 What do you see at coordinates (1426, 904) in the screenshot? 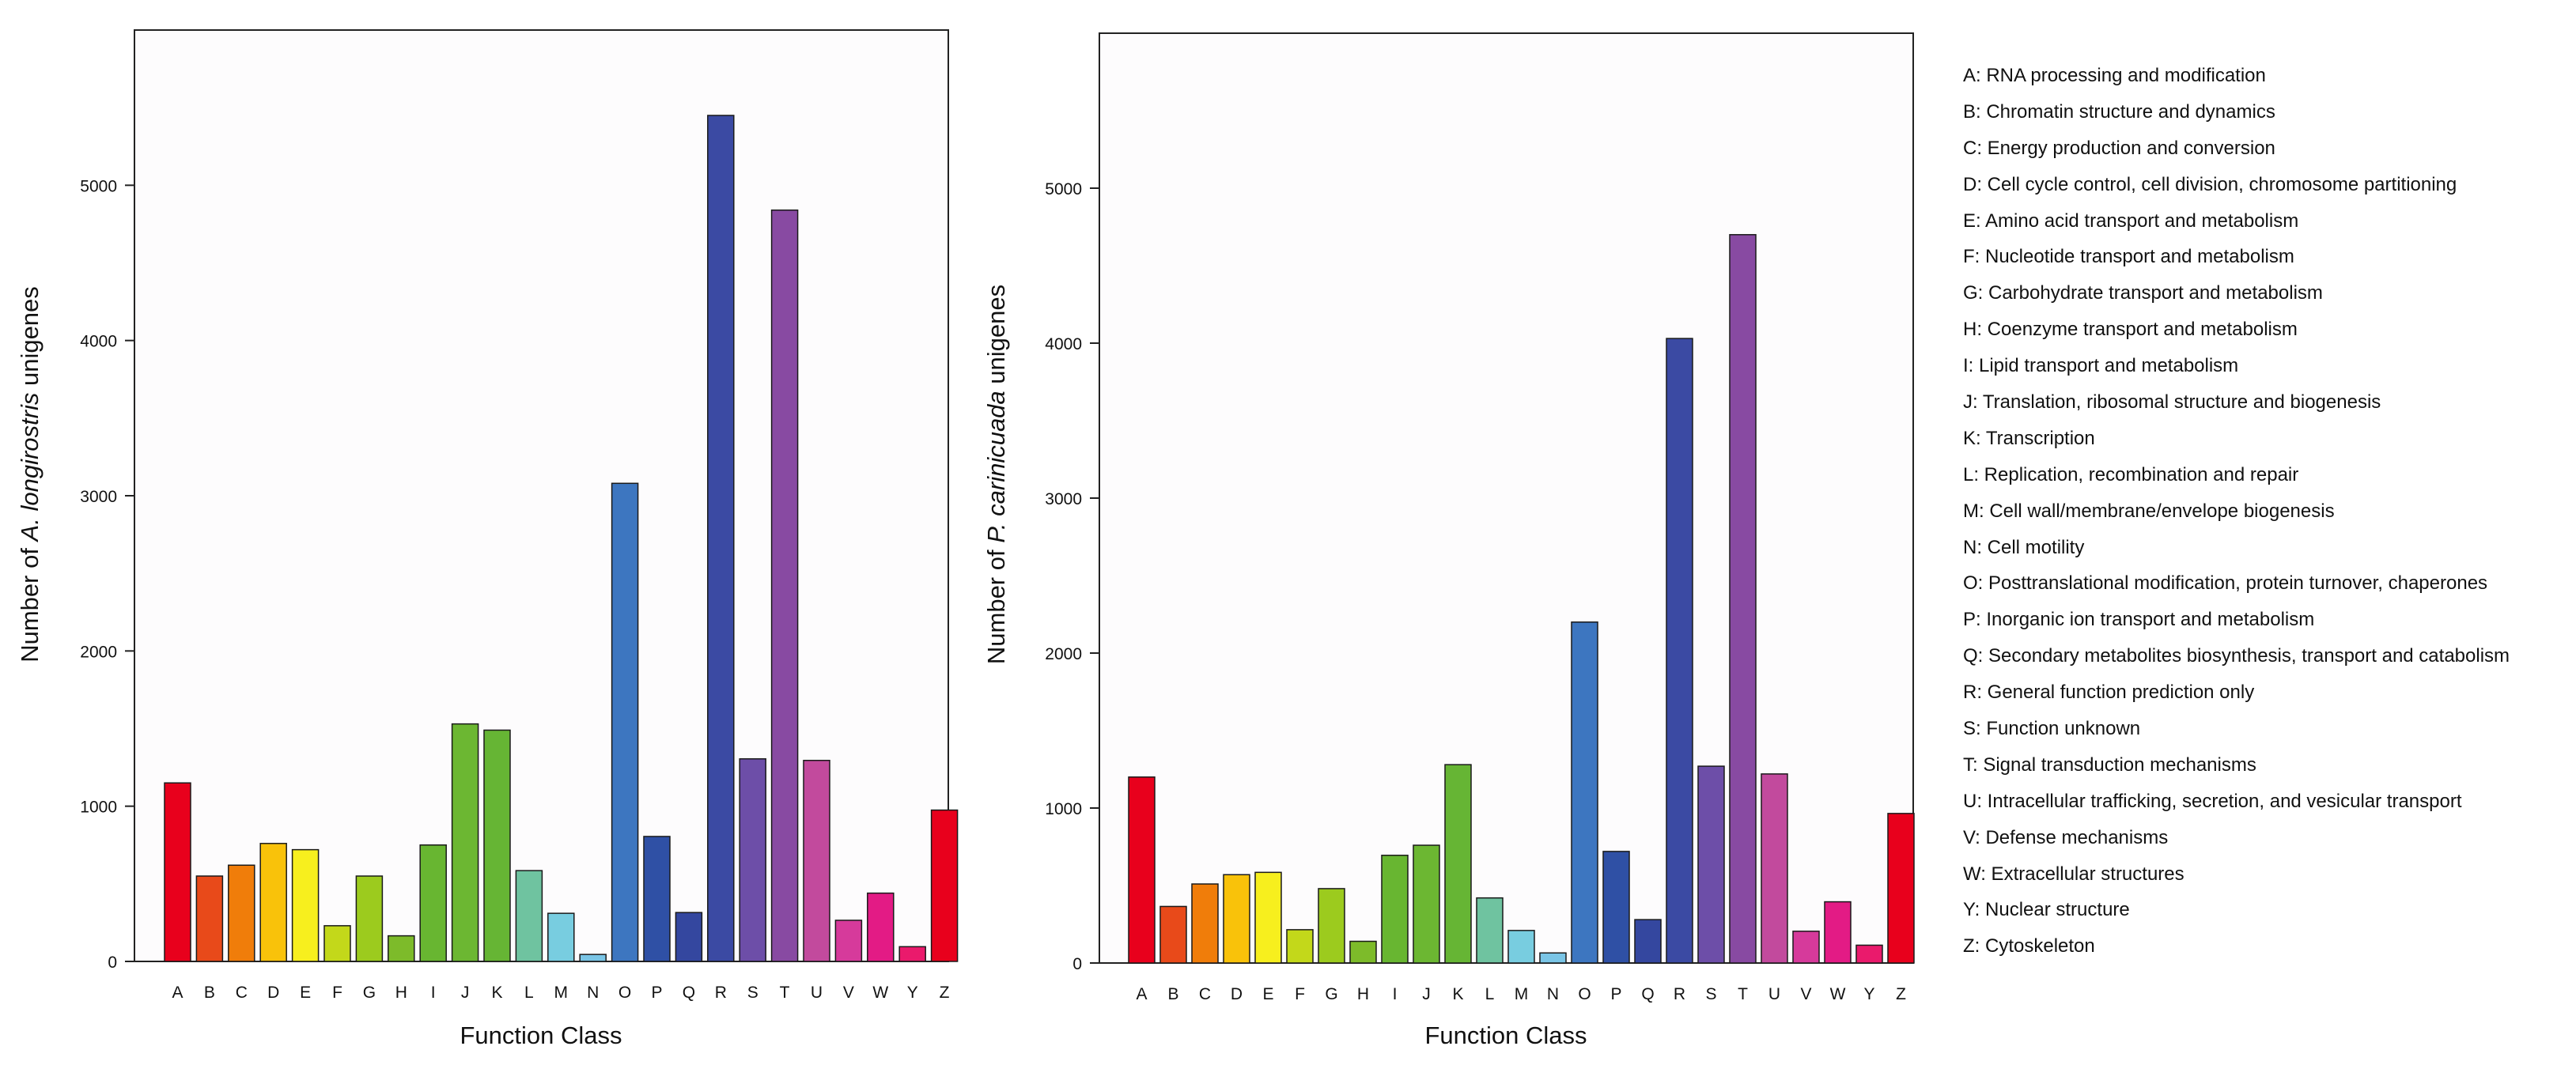
I see `bar-J` at bounding box center [1426, 904].